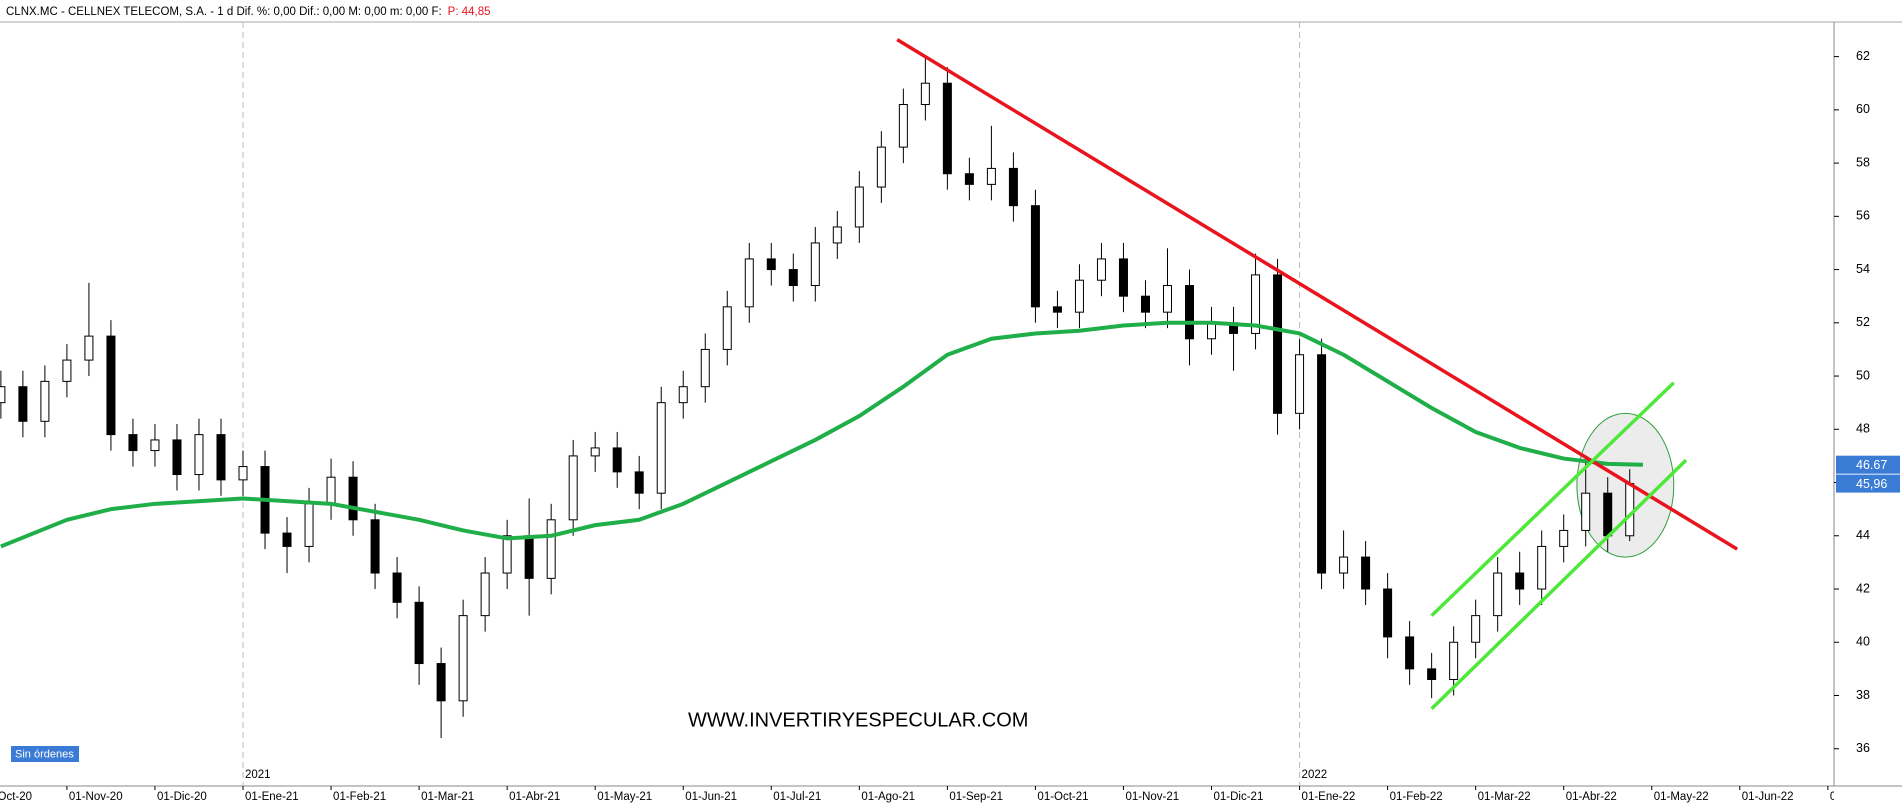 This screenshot has width=1902, height=804. What do you see at coordinates (1863, 269) in the screenshot?
I see `y-tick-label: 54` at bounding box center [1863, 269].